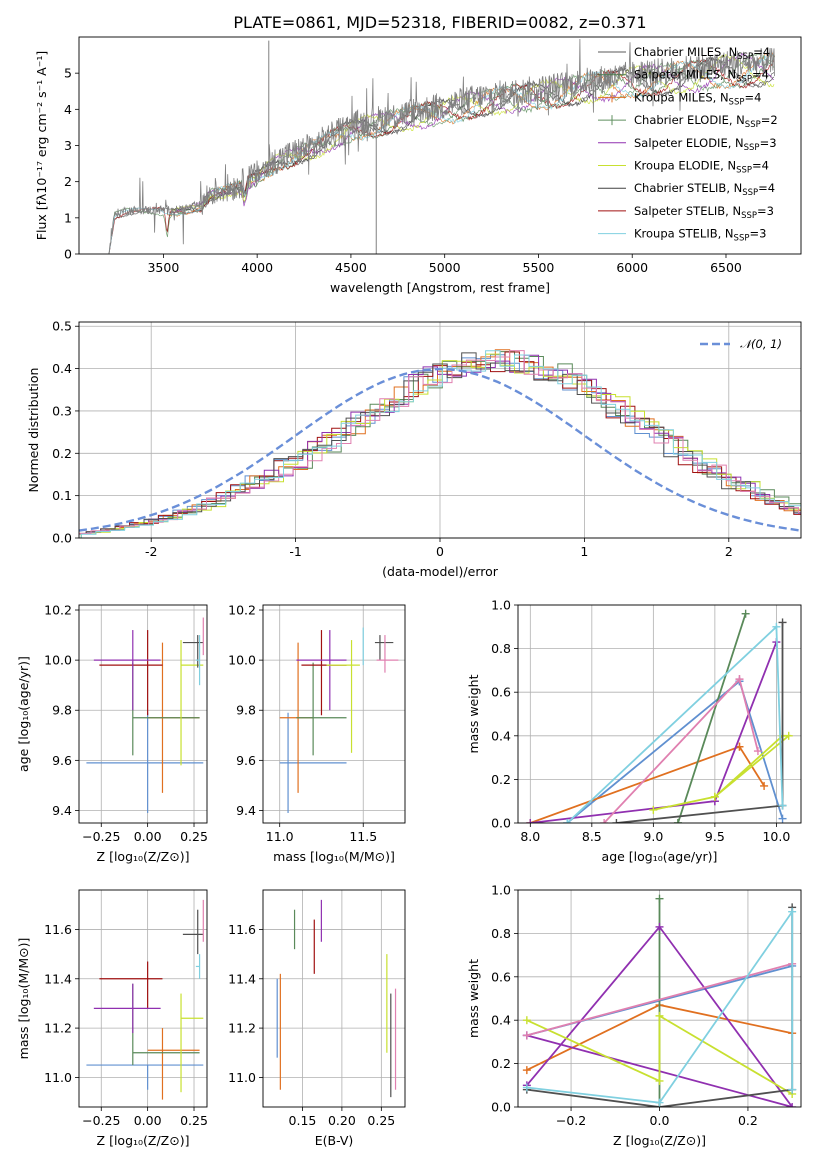 Image resolution: width=819 pixels, height=1170 pixels. What do you see at coordinates (632, 267) in the screenshot?
I see `x-tick-label: 6000` at bounding box center [632, 267].